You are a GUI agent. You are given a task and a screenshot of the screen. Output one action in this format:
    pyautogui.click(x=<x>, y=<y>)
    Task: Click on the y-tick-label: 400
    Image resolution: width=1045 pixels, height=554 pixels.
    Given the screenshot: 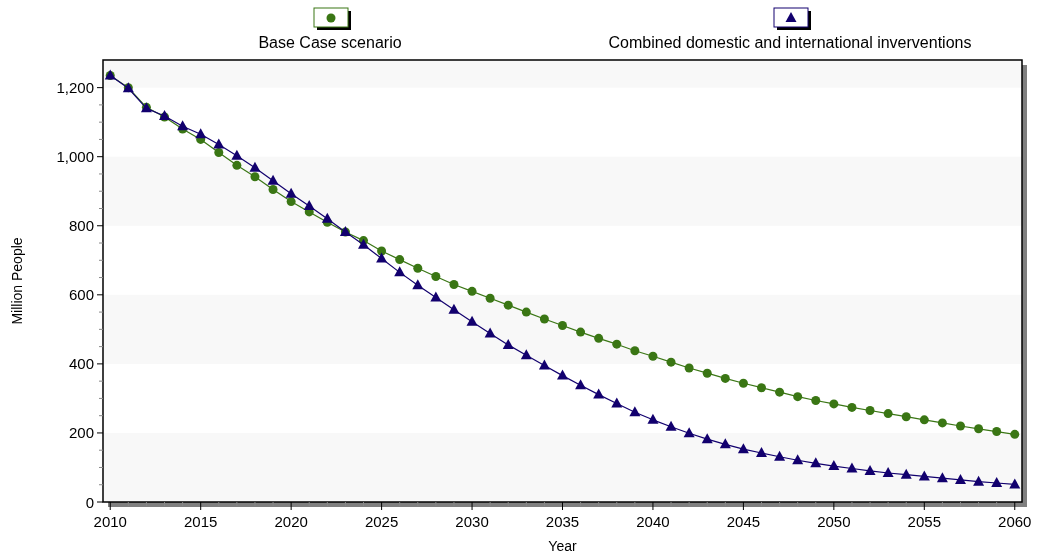 What is the action you would take?
    pyautogui.click(x=81, y=364)
    